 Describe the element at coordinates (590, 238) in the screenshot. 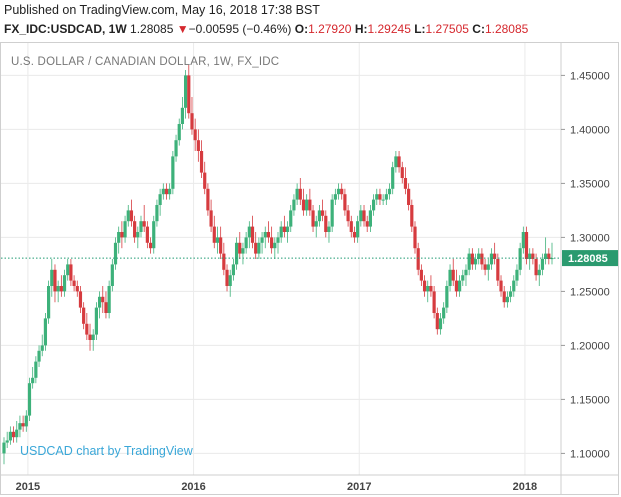

I see `y-tick-label: 1.30000` at that location.